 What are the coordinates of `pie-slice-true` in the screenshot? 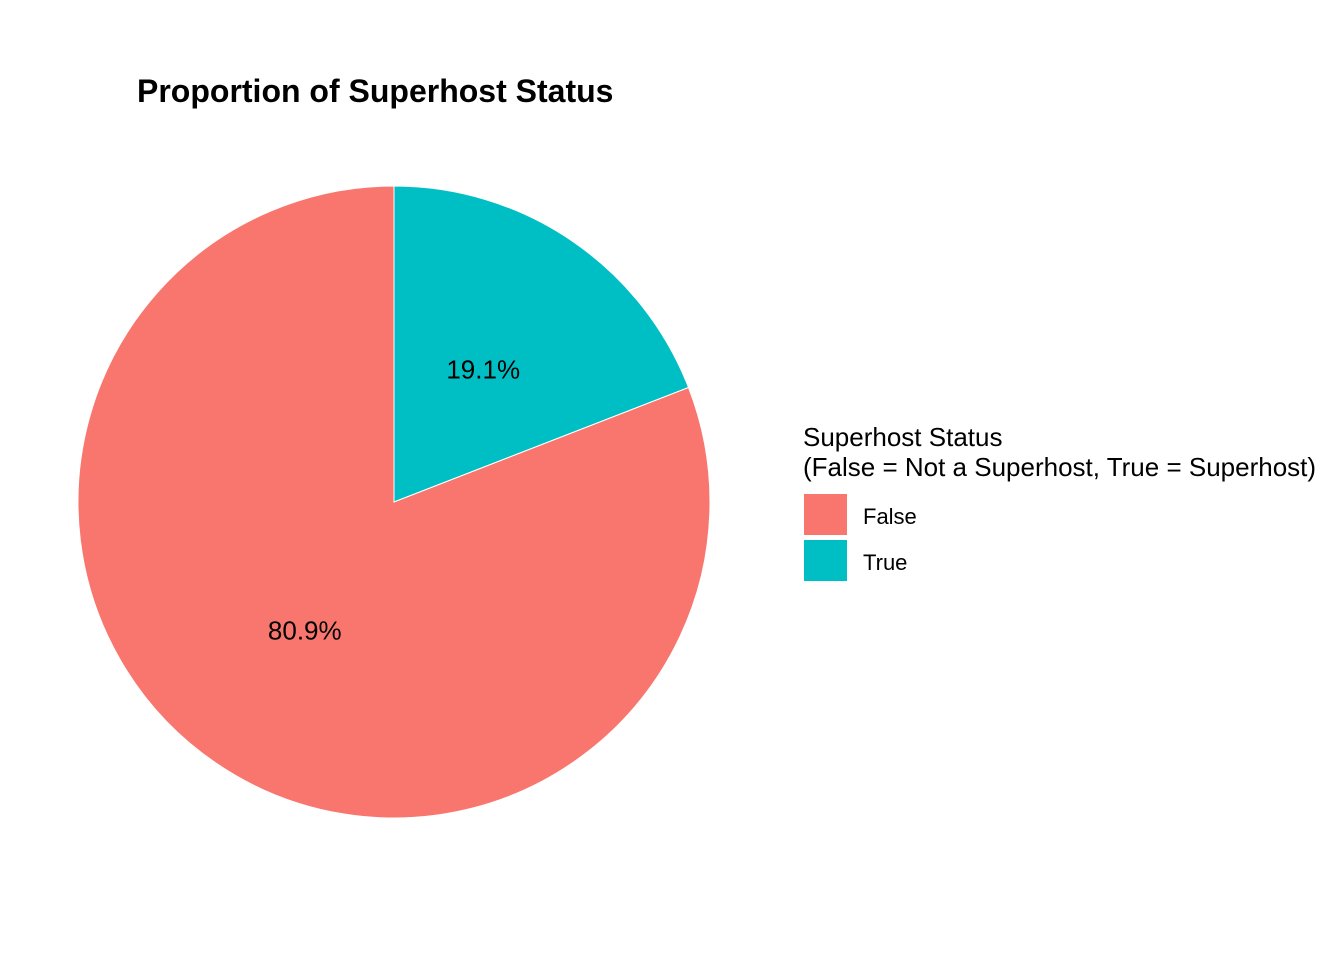 It's located at (541, 344).